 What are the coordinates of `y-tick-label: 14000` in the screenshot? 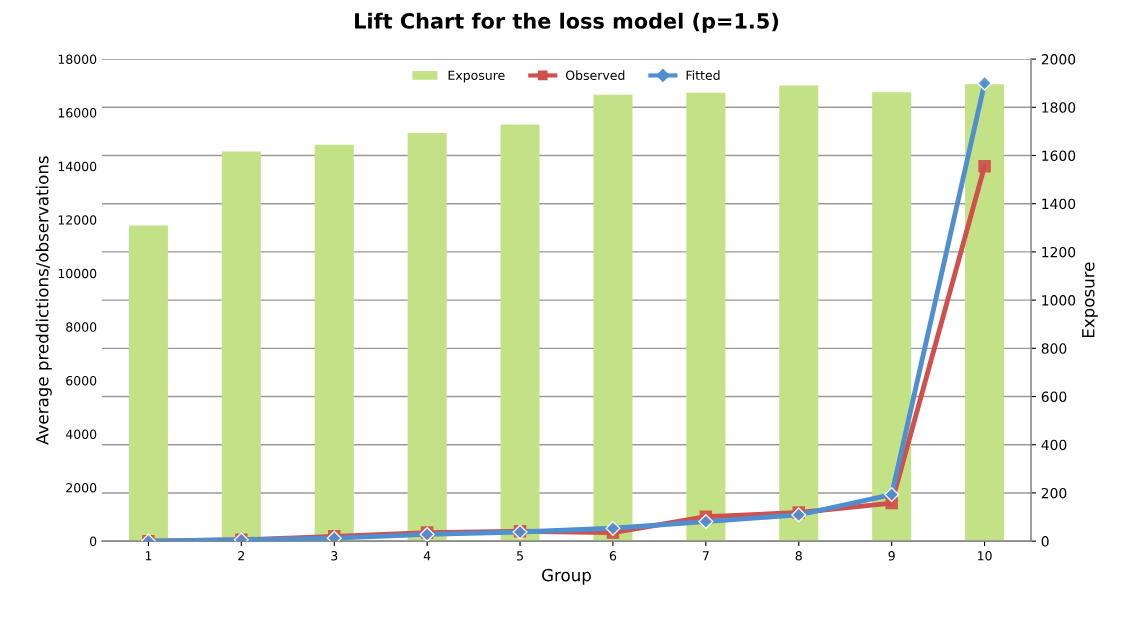 It's located at (77, 166).